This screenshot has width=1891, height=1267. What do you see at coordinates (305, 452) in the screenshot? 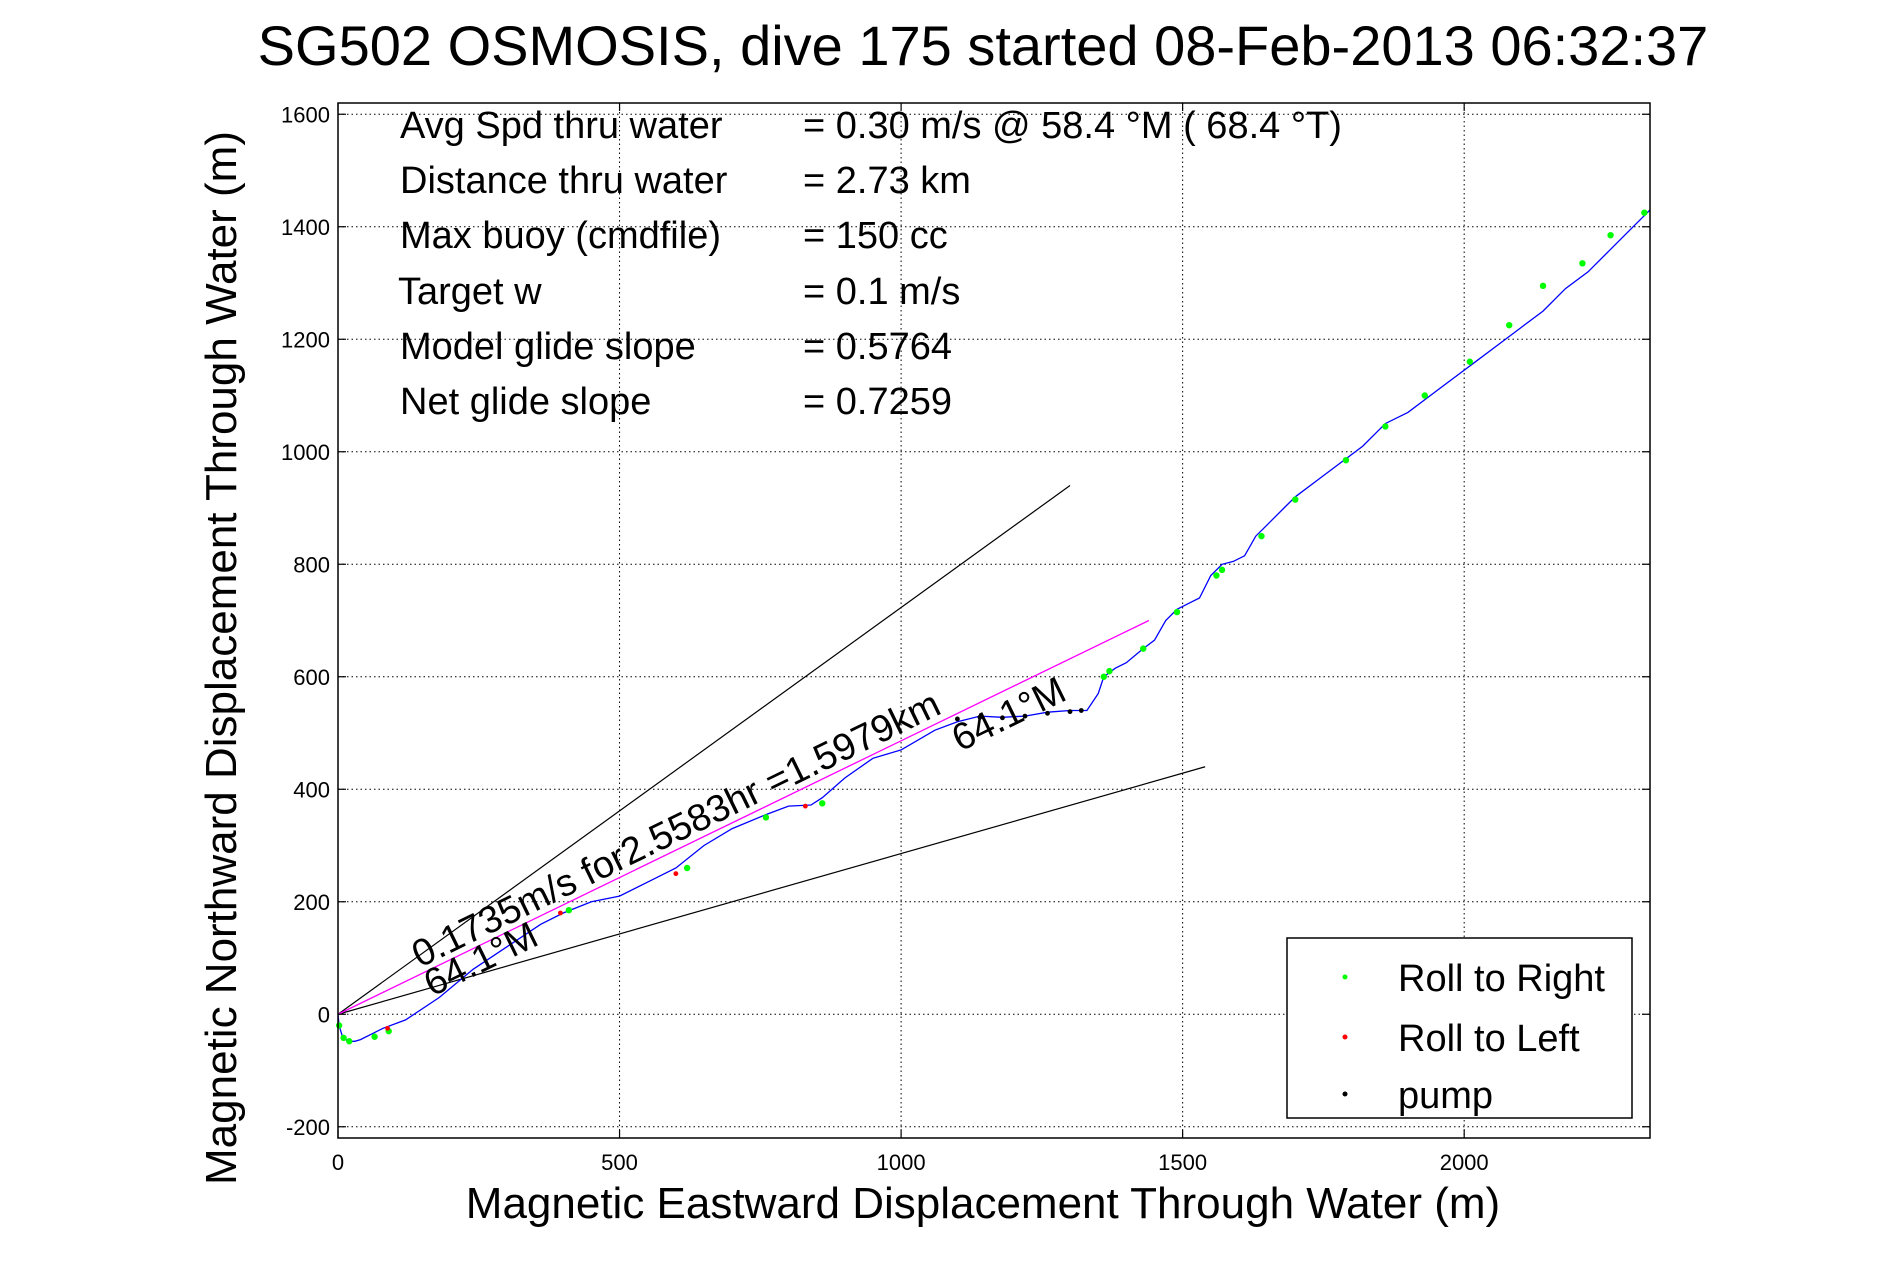
I see `y-tick-label: 1000` at bounding box center [305, 452].